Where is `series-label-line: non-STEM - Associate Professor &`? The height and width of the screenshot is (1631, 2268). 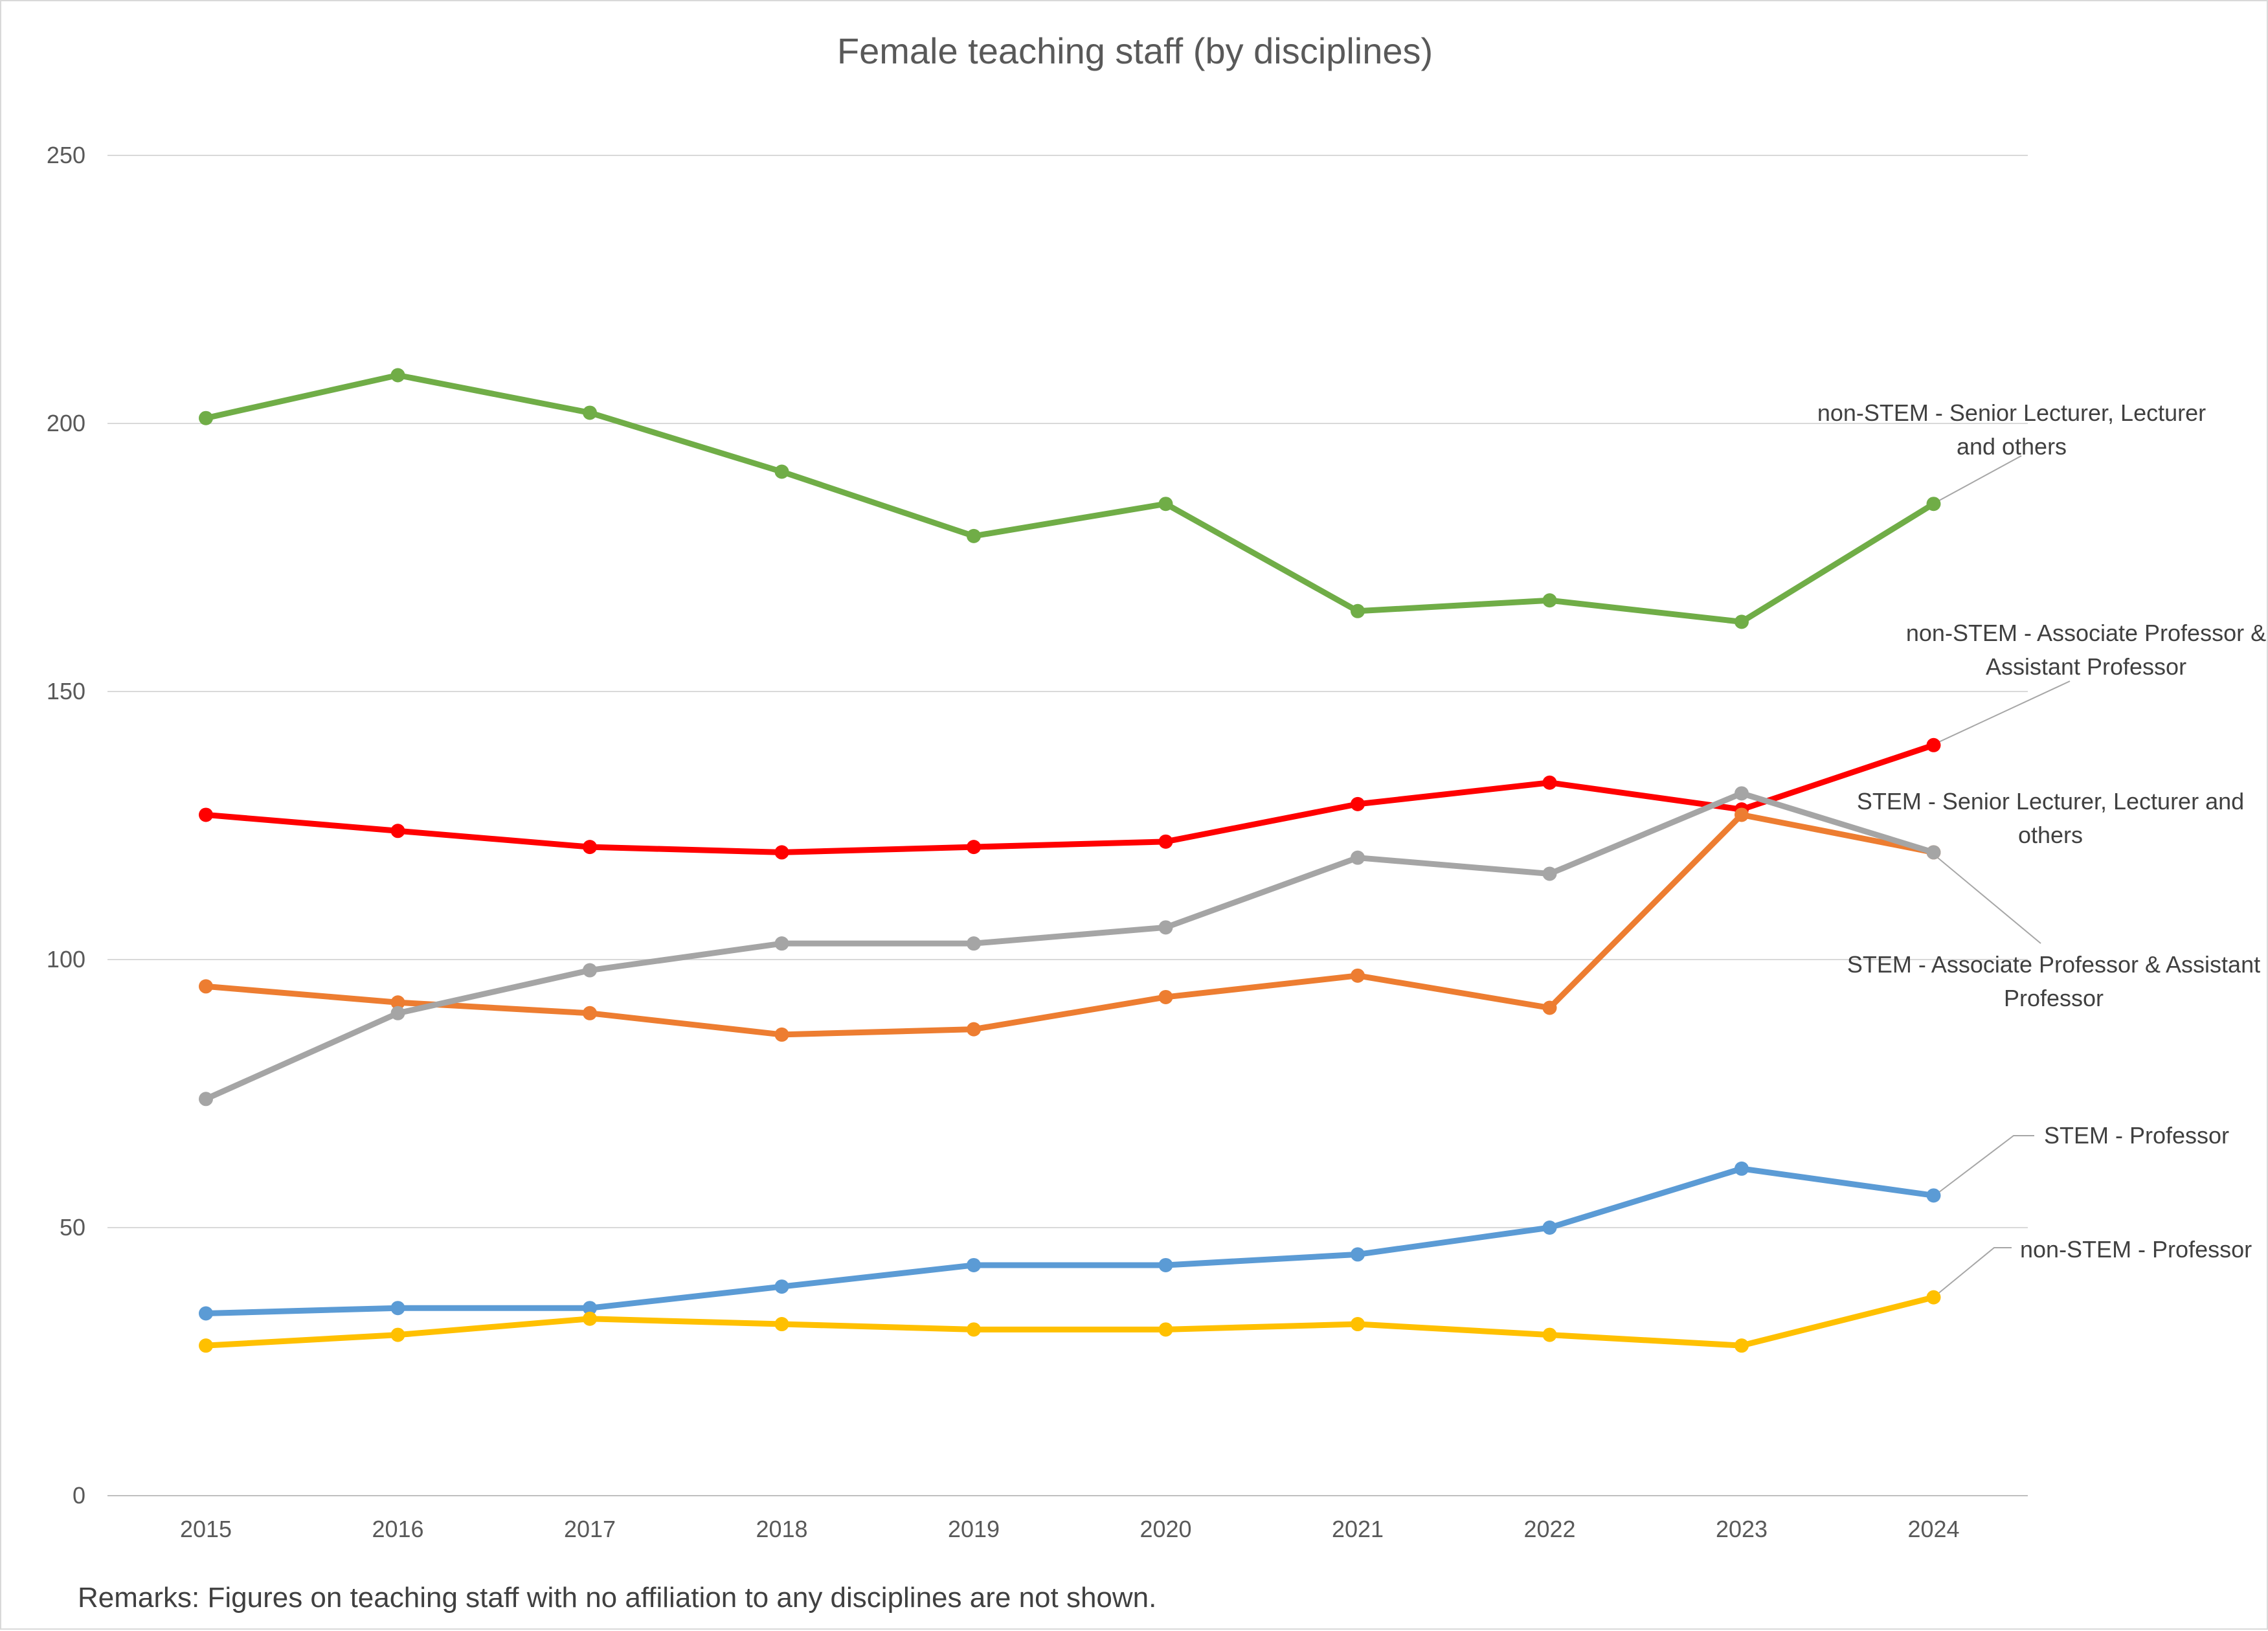 series-label-line: non-STEM - Associate Professor & is located at coordinates (2086, 633).